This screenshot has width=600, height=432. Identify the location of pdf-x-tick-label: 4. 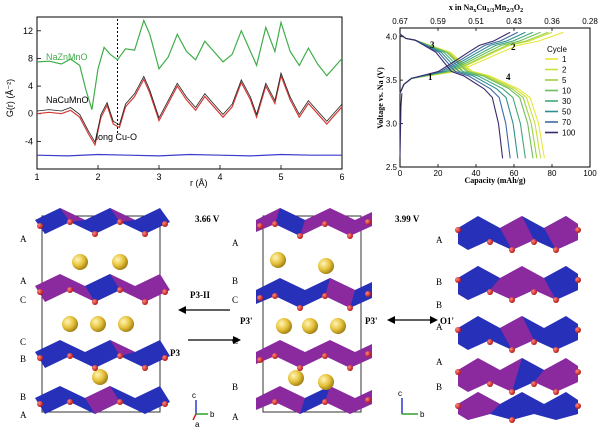
(219, 177).